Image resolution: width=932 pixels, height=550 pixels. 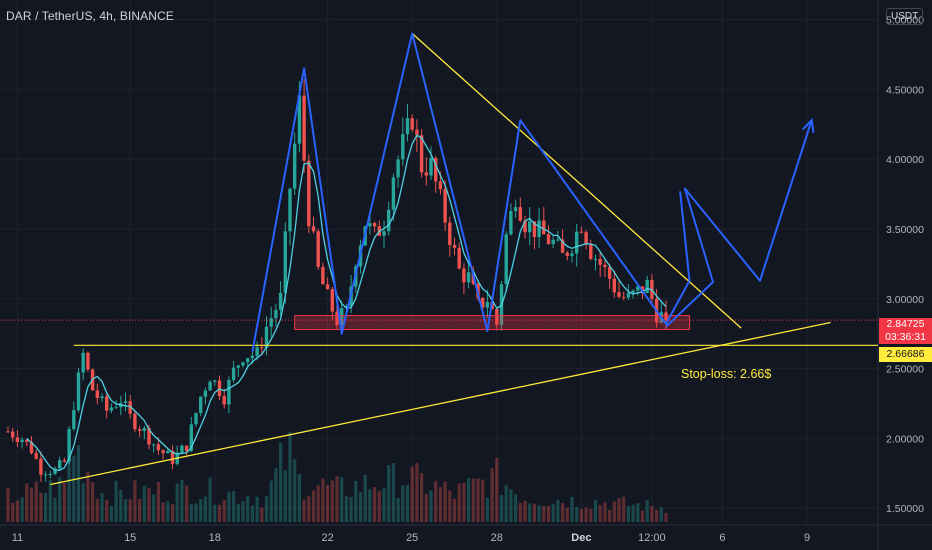 What do you see at coordinates (905, 337) in the screenshot?
I see `bar-countdown: 03:36:31` at bounding box center [905, 337].